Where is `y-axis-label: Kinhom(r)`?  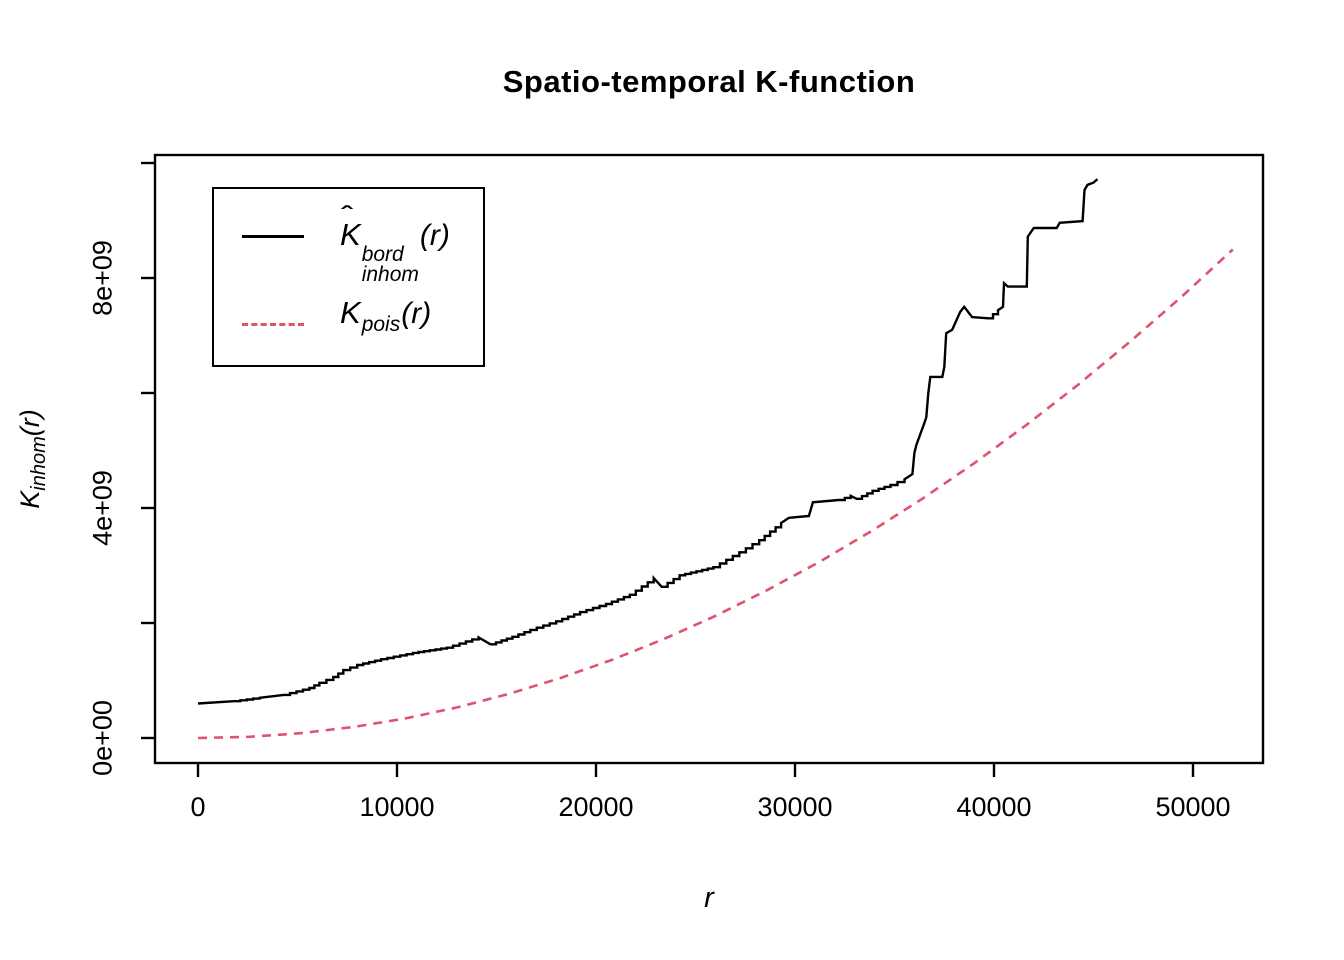
y-axis-label: Kinhom(r) is located at coordinates (33, 458).